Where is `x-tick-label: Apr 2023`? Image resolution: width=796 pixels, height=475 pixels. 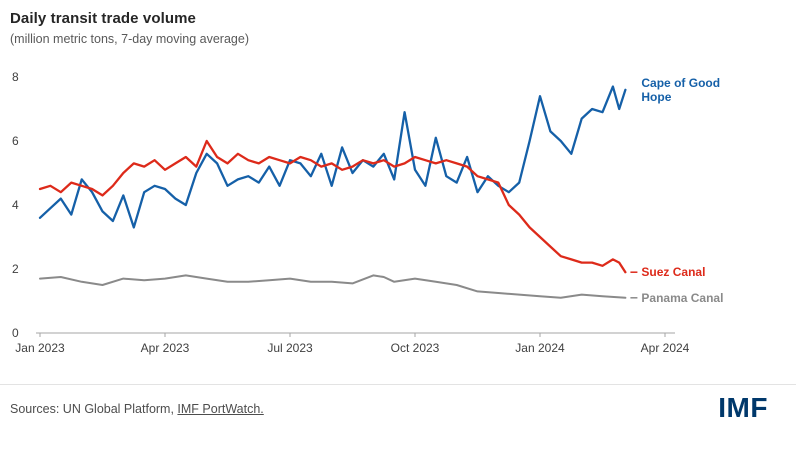 x-tick-label: Apr 2023 is located at coordinates (165, 348).